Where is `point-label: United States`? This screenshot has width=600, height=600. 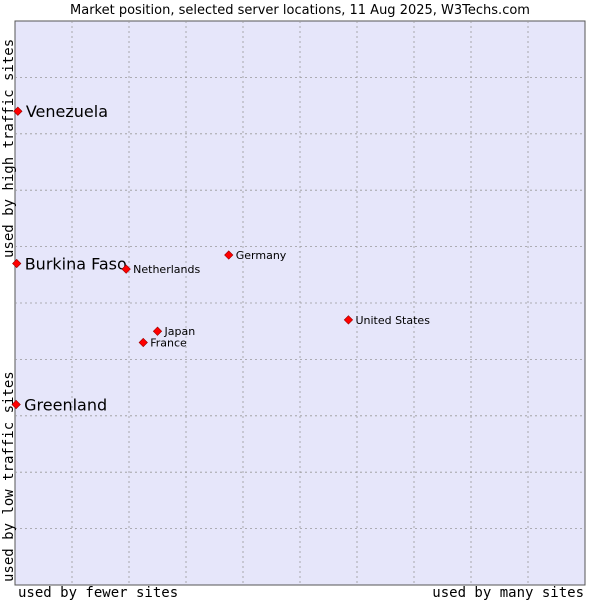
point-label: United States is located at coordinates (392, 320).